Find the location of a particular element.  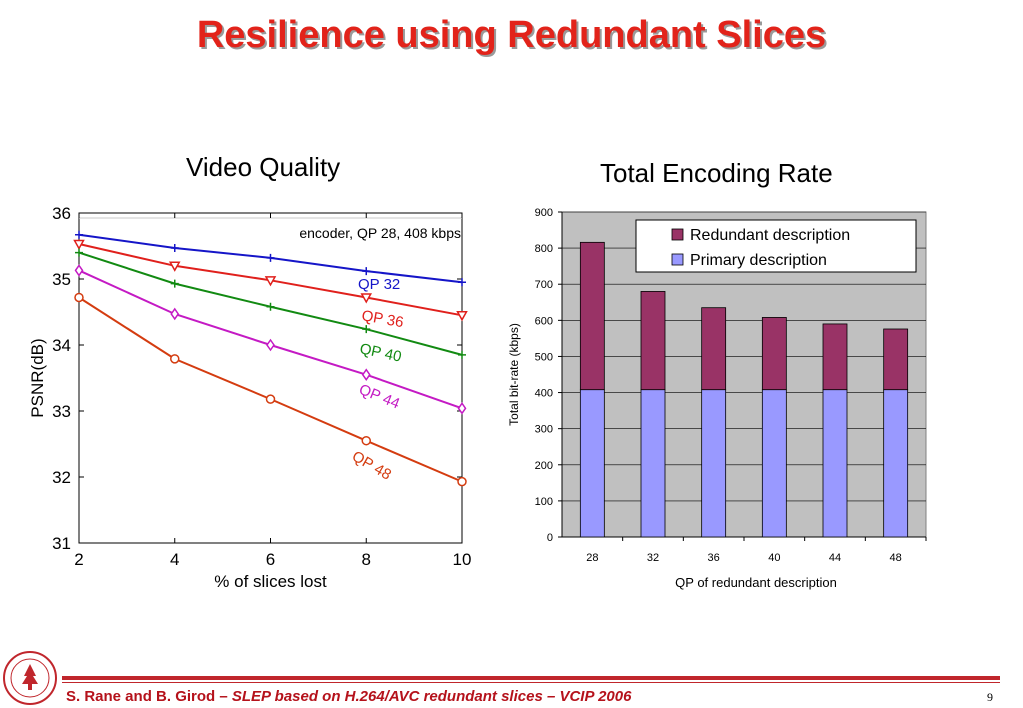

x-tick-label: 6 is located at coordinates (270, 559).